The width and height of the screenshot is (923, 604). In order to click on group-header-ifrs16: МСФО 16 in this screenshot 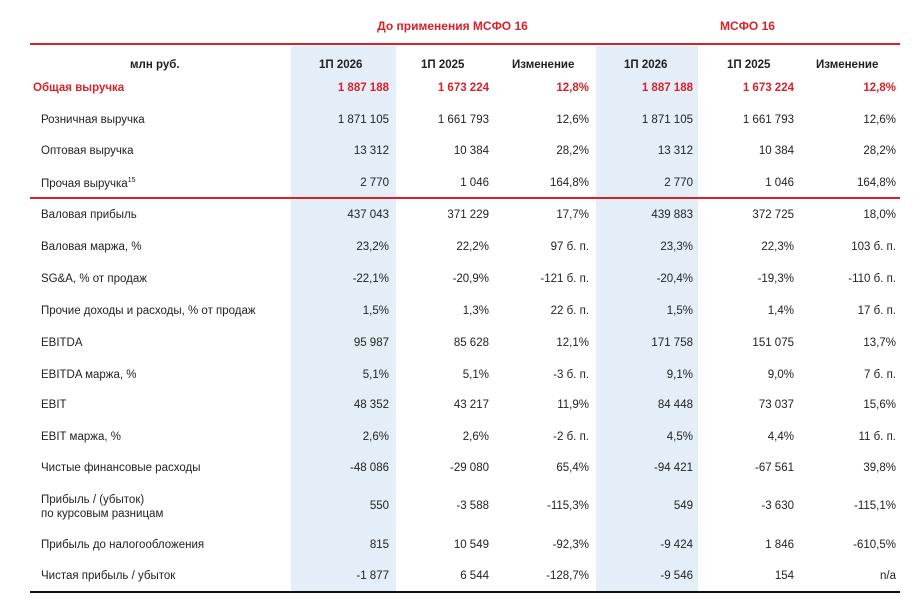, I will do `click(747, 26)`.